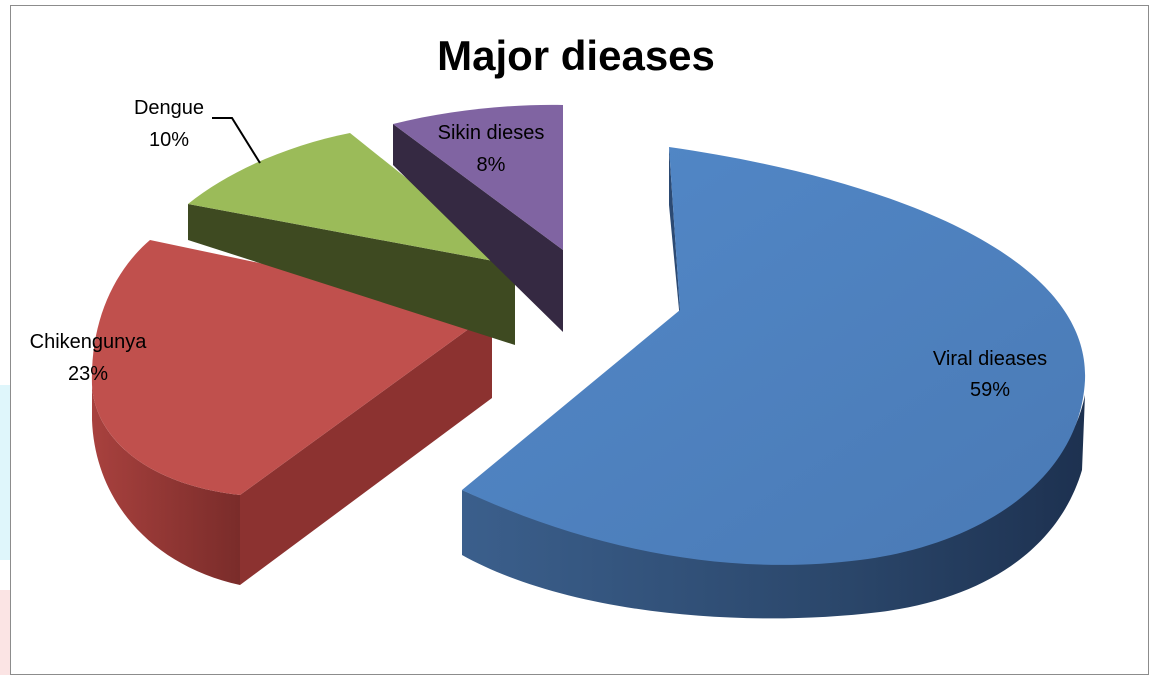 The width and height of the screenshot is (1152, 677). Describe the element at coordinates (351, 274) in the screenshot. I see `slice-dengue-side` at that location.